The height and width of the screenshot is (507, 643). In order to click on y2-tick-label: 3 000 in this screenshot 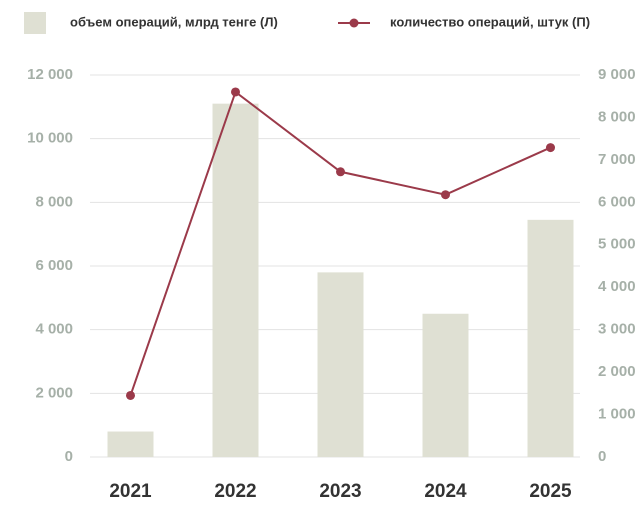, I will do `click(617, 329)`.